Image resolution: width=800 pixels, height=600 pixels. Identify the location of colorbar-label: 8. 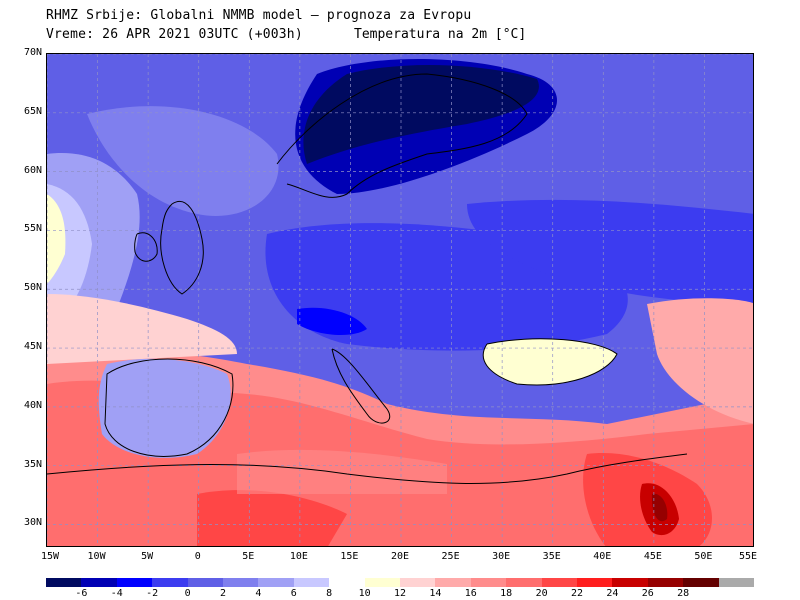
(329, 593).